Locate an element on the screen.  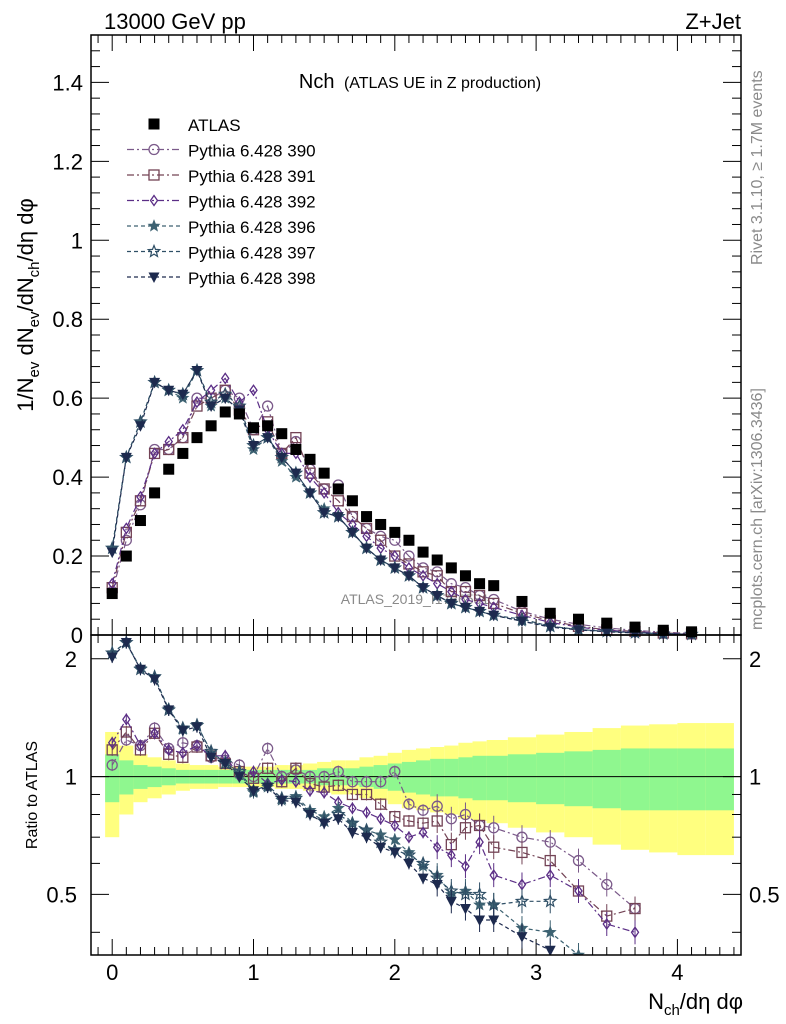
y-tick-label: 1.2 is located at coordinates (67, 161).